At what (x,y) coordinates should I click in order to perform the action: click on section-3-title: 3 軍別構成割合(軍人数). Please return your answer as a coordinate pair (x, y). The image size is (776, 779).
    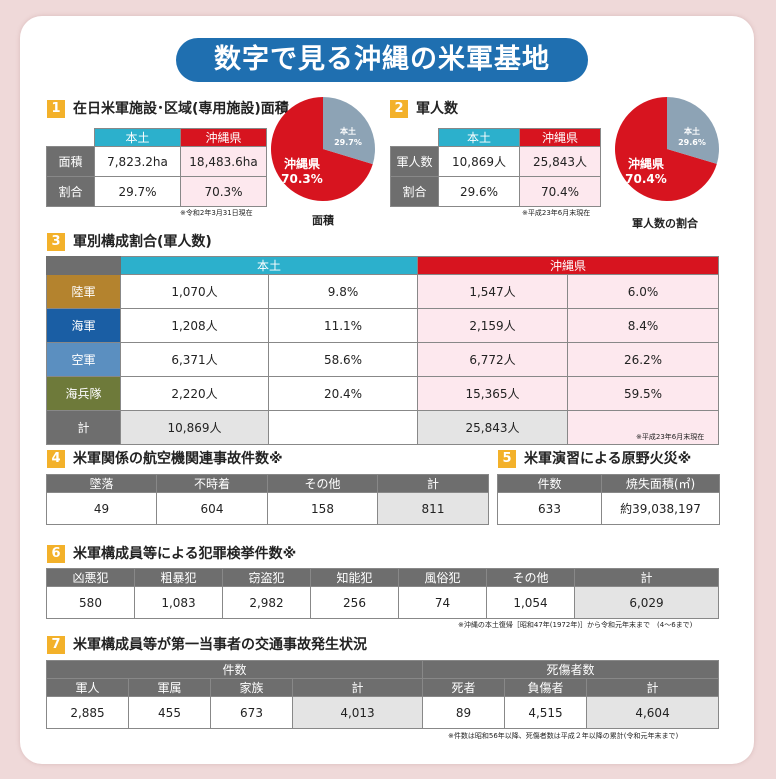
    Looking at the image, I should click on (129, 242).